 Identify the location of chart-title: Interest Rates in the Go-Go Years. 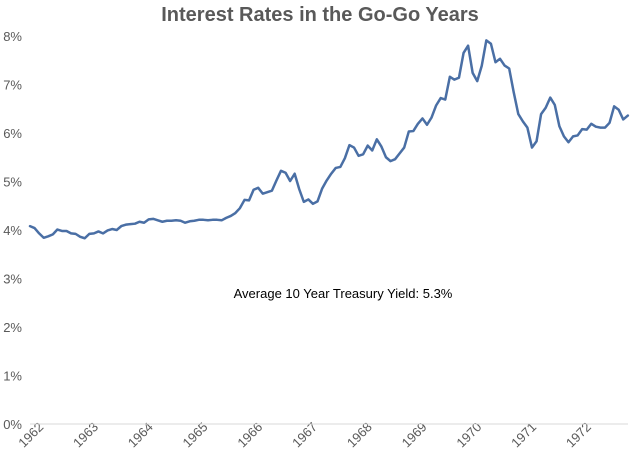
(320, 15).